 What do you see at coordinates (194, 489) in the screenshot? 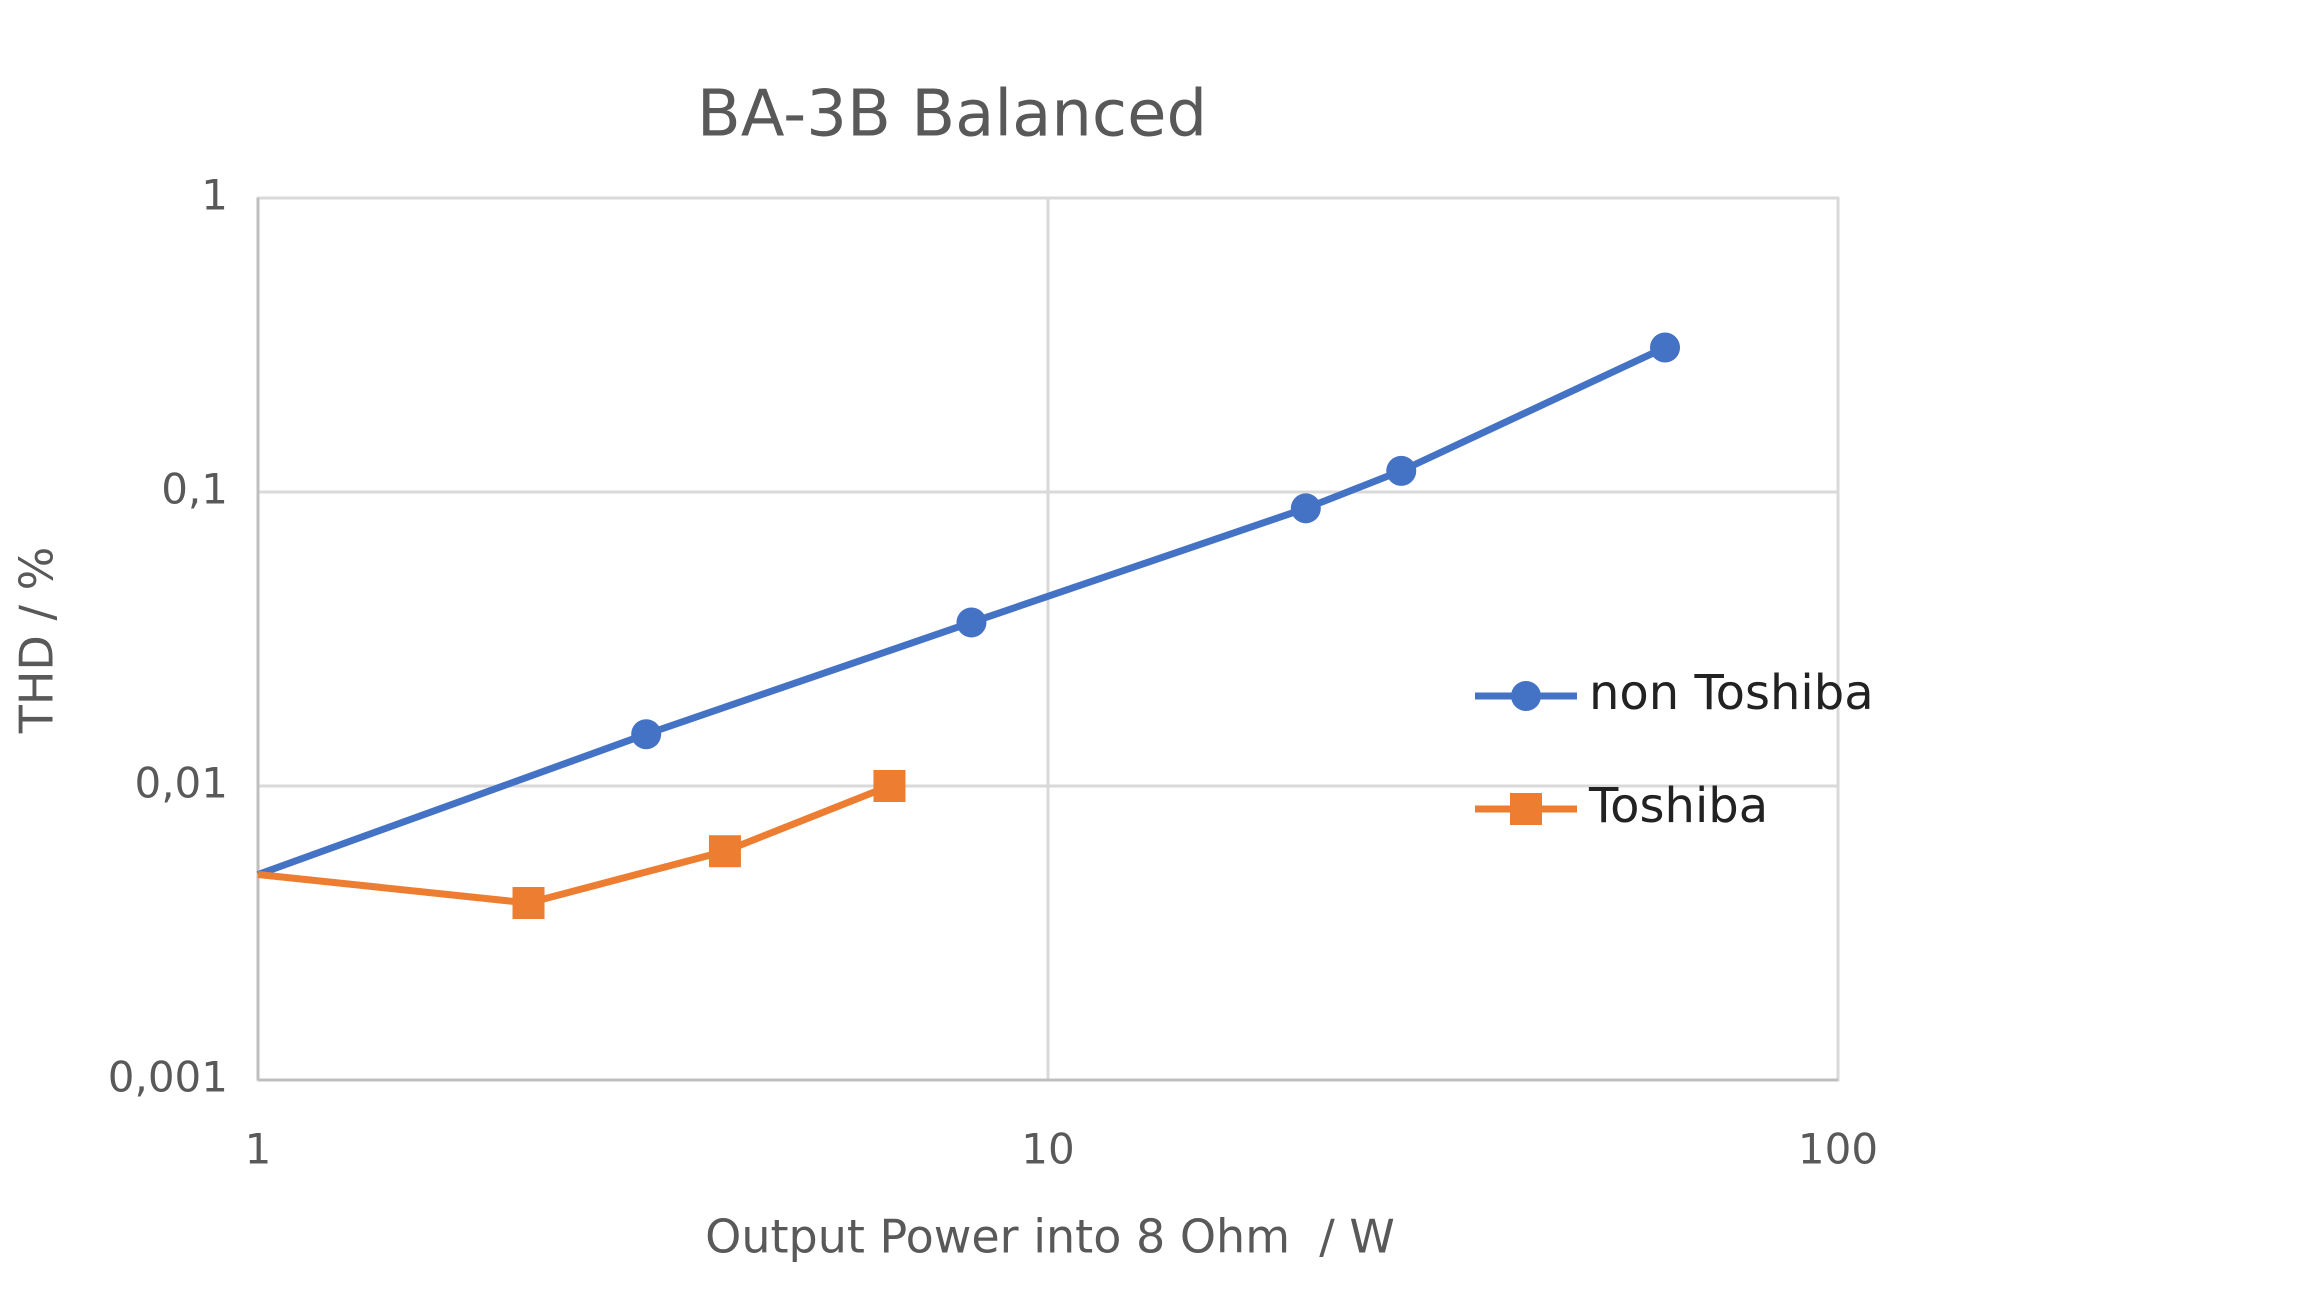
I see `y-tick-label: 0,1` at bounding box center [194, 489].